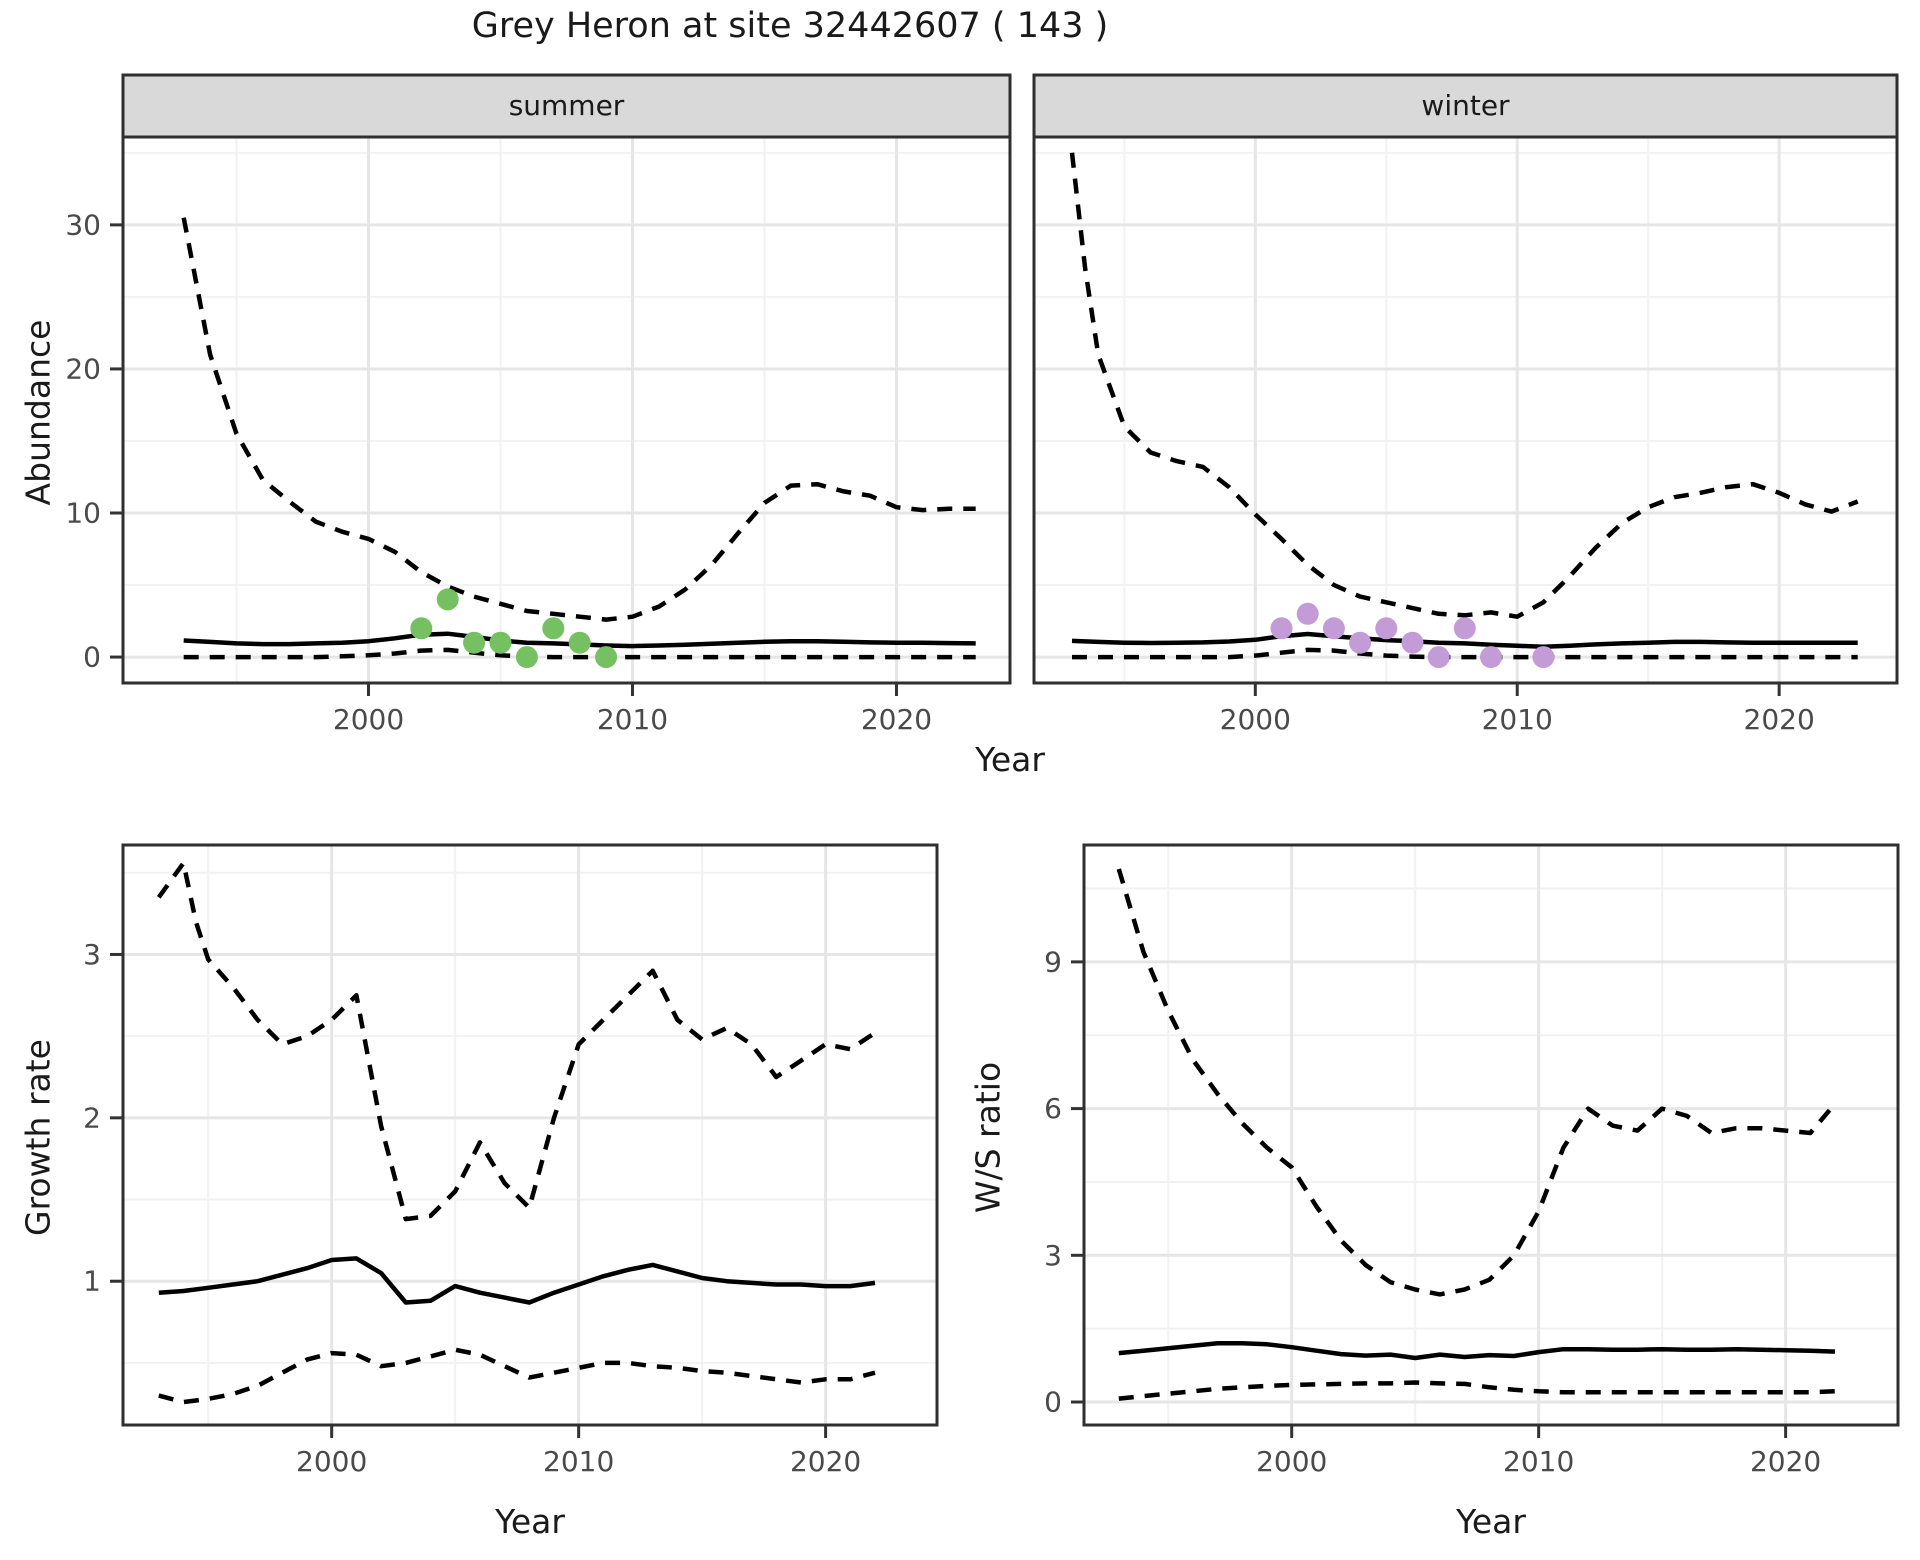  I want to click on y-tick-label: 6, so click(1053, 1108).